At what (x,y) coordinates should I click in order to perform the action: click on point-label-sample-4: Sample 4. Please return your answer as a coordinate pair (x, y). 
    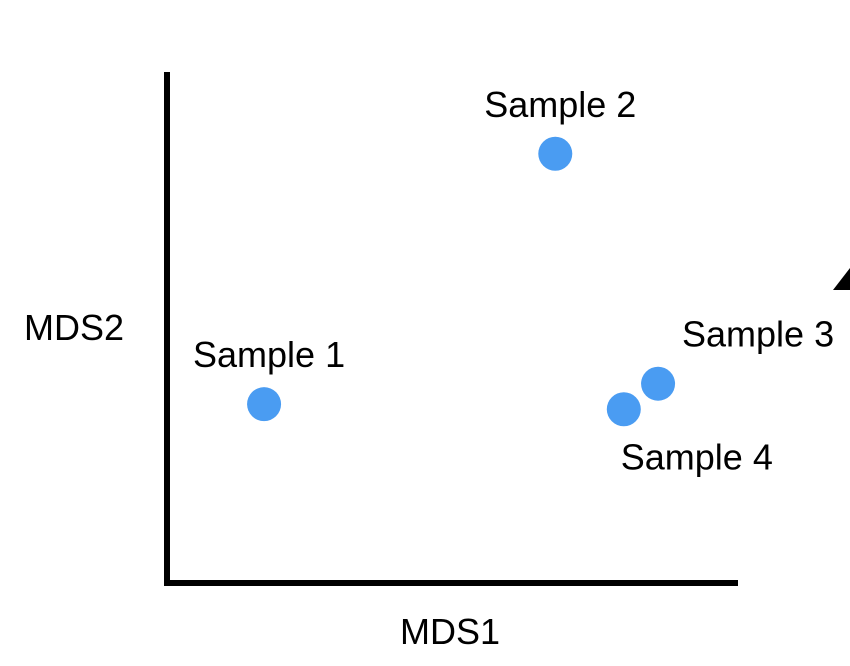
    Looking at the image, I should click on (697, 456).